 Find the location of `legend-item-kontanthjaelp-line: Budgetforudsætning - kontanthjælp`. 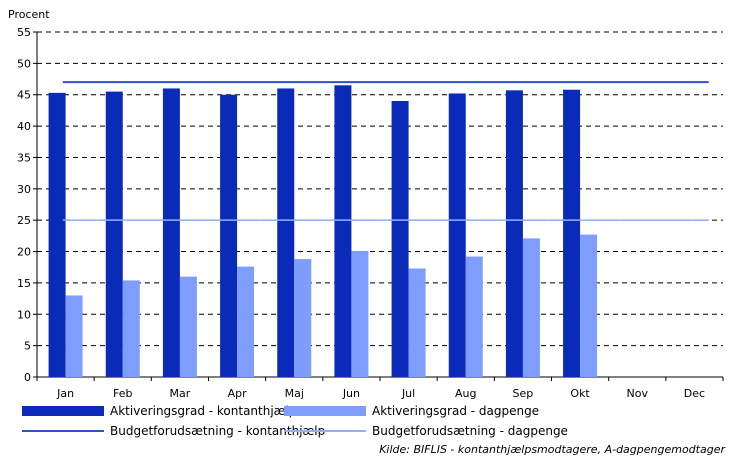

legend-item-kontanthjaelp-line: Budgetforudsætning - kontanthjælp is located at coordinates (173, 431).